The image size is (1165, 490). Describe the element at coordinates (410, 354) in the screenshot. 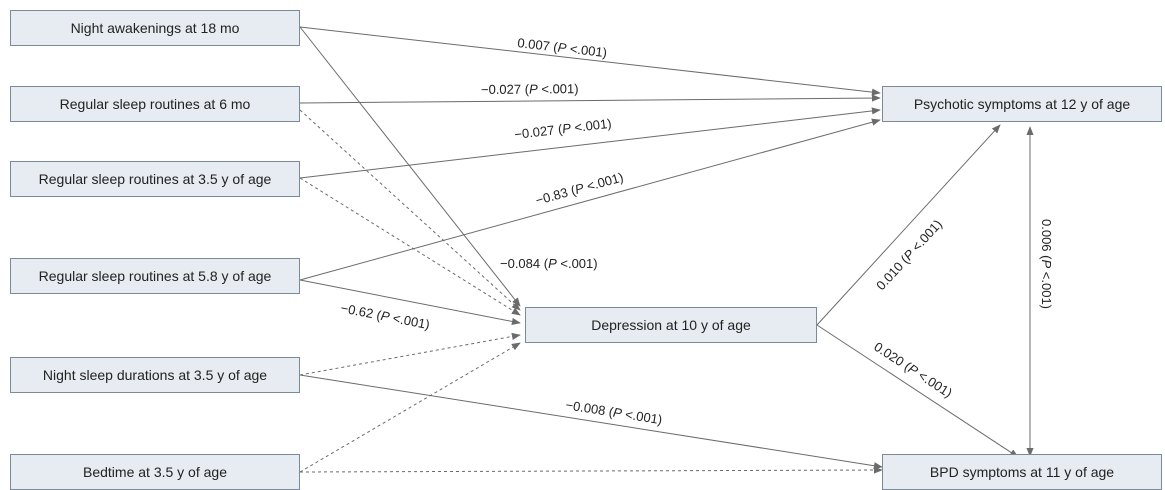

I see `edge-night-sleep-to-depression` at that location.